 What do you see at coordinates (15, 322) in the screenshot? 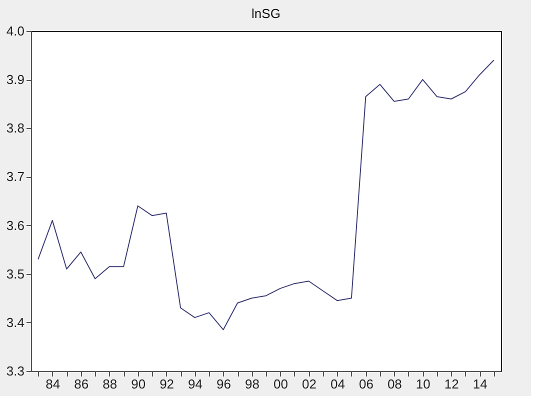
I see `y-tick-label: 3.4` at bounding box center [15, 322].